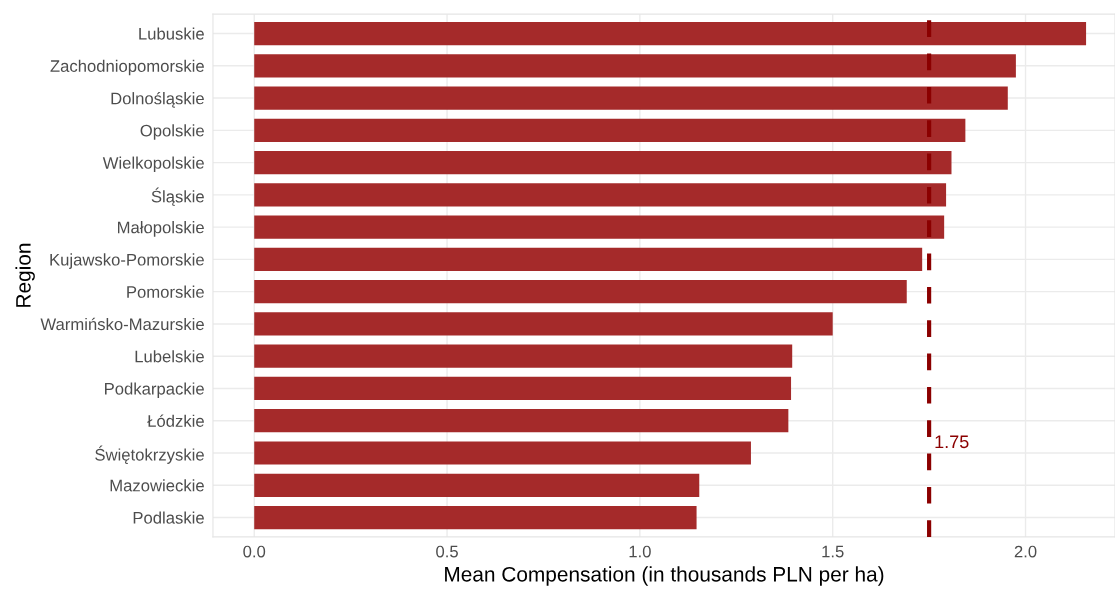  I want to click on y-tick-label: Pomorskie, so click(165, 291).